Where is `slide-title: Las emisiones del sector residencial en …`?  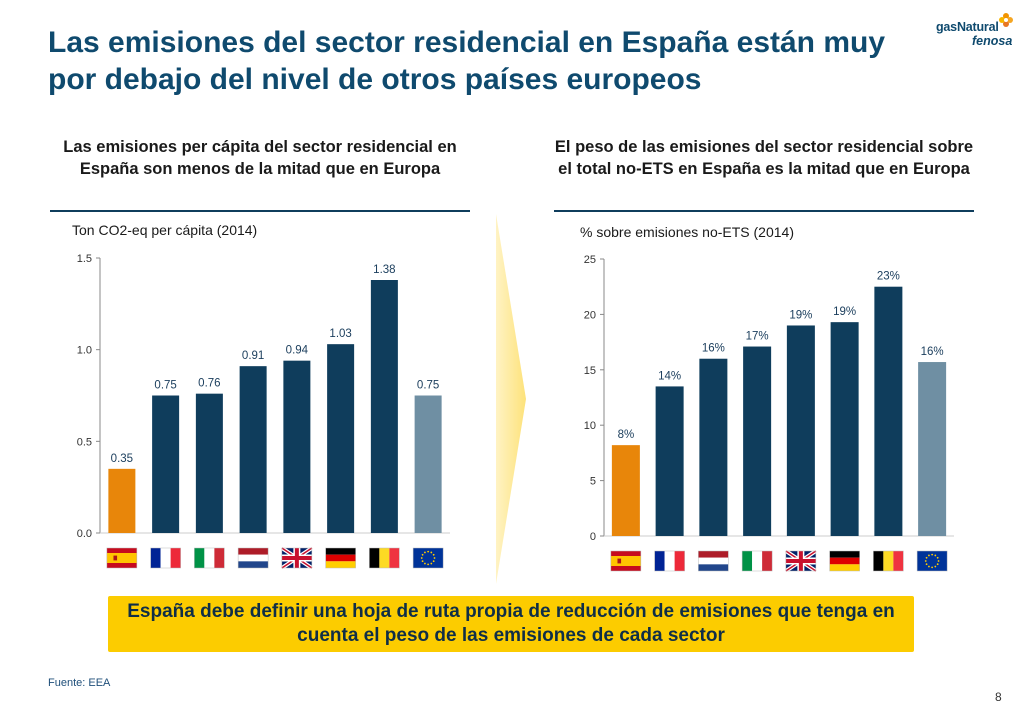 slide-title: Las emisiones del sector residencial en … is located at coordinates (467, 61).